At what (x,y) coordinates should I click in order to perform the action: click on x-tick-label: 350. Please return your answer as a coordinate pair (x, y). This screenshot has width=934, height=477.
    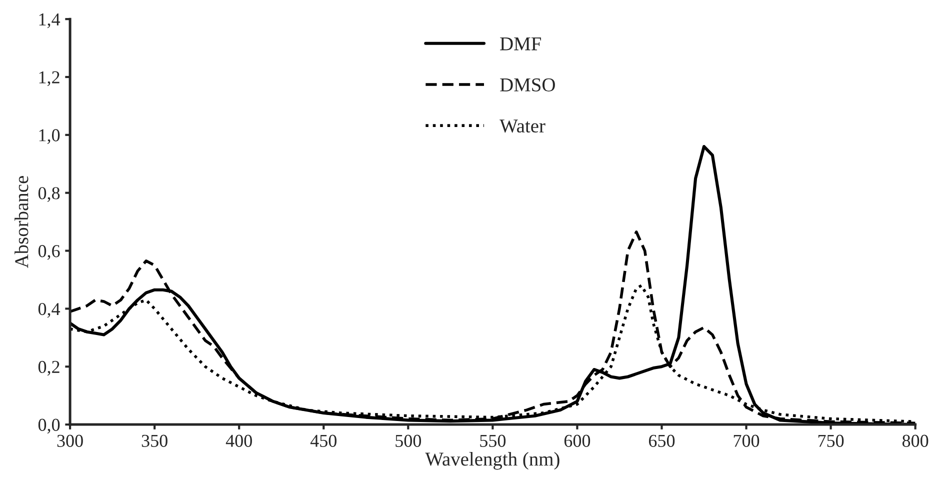
    Looking at the image, I should click on (155, 440).